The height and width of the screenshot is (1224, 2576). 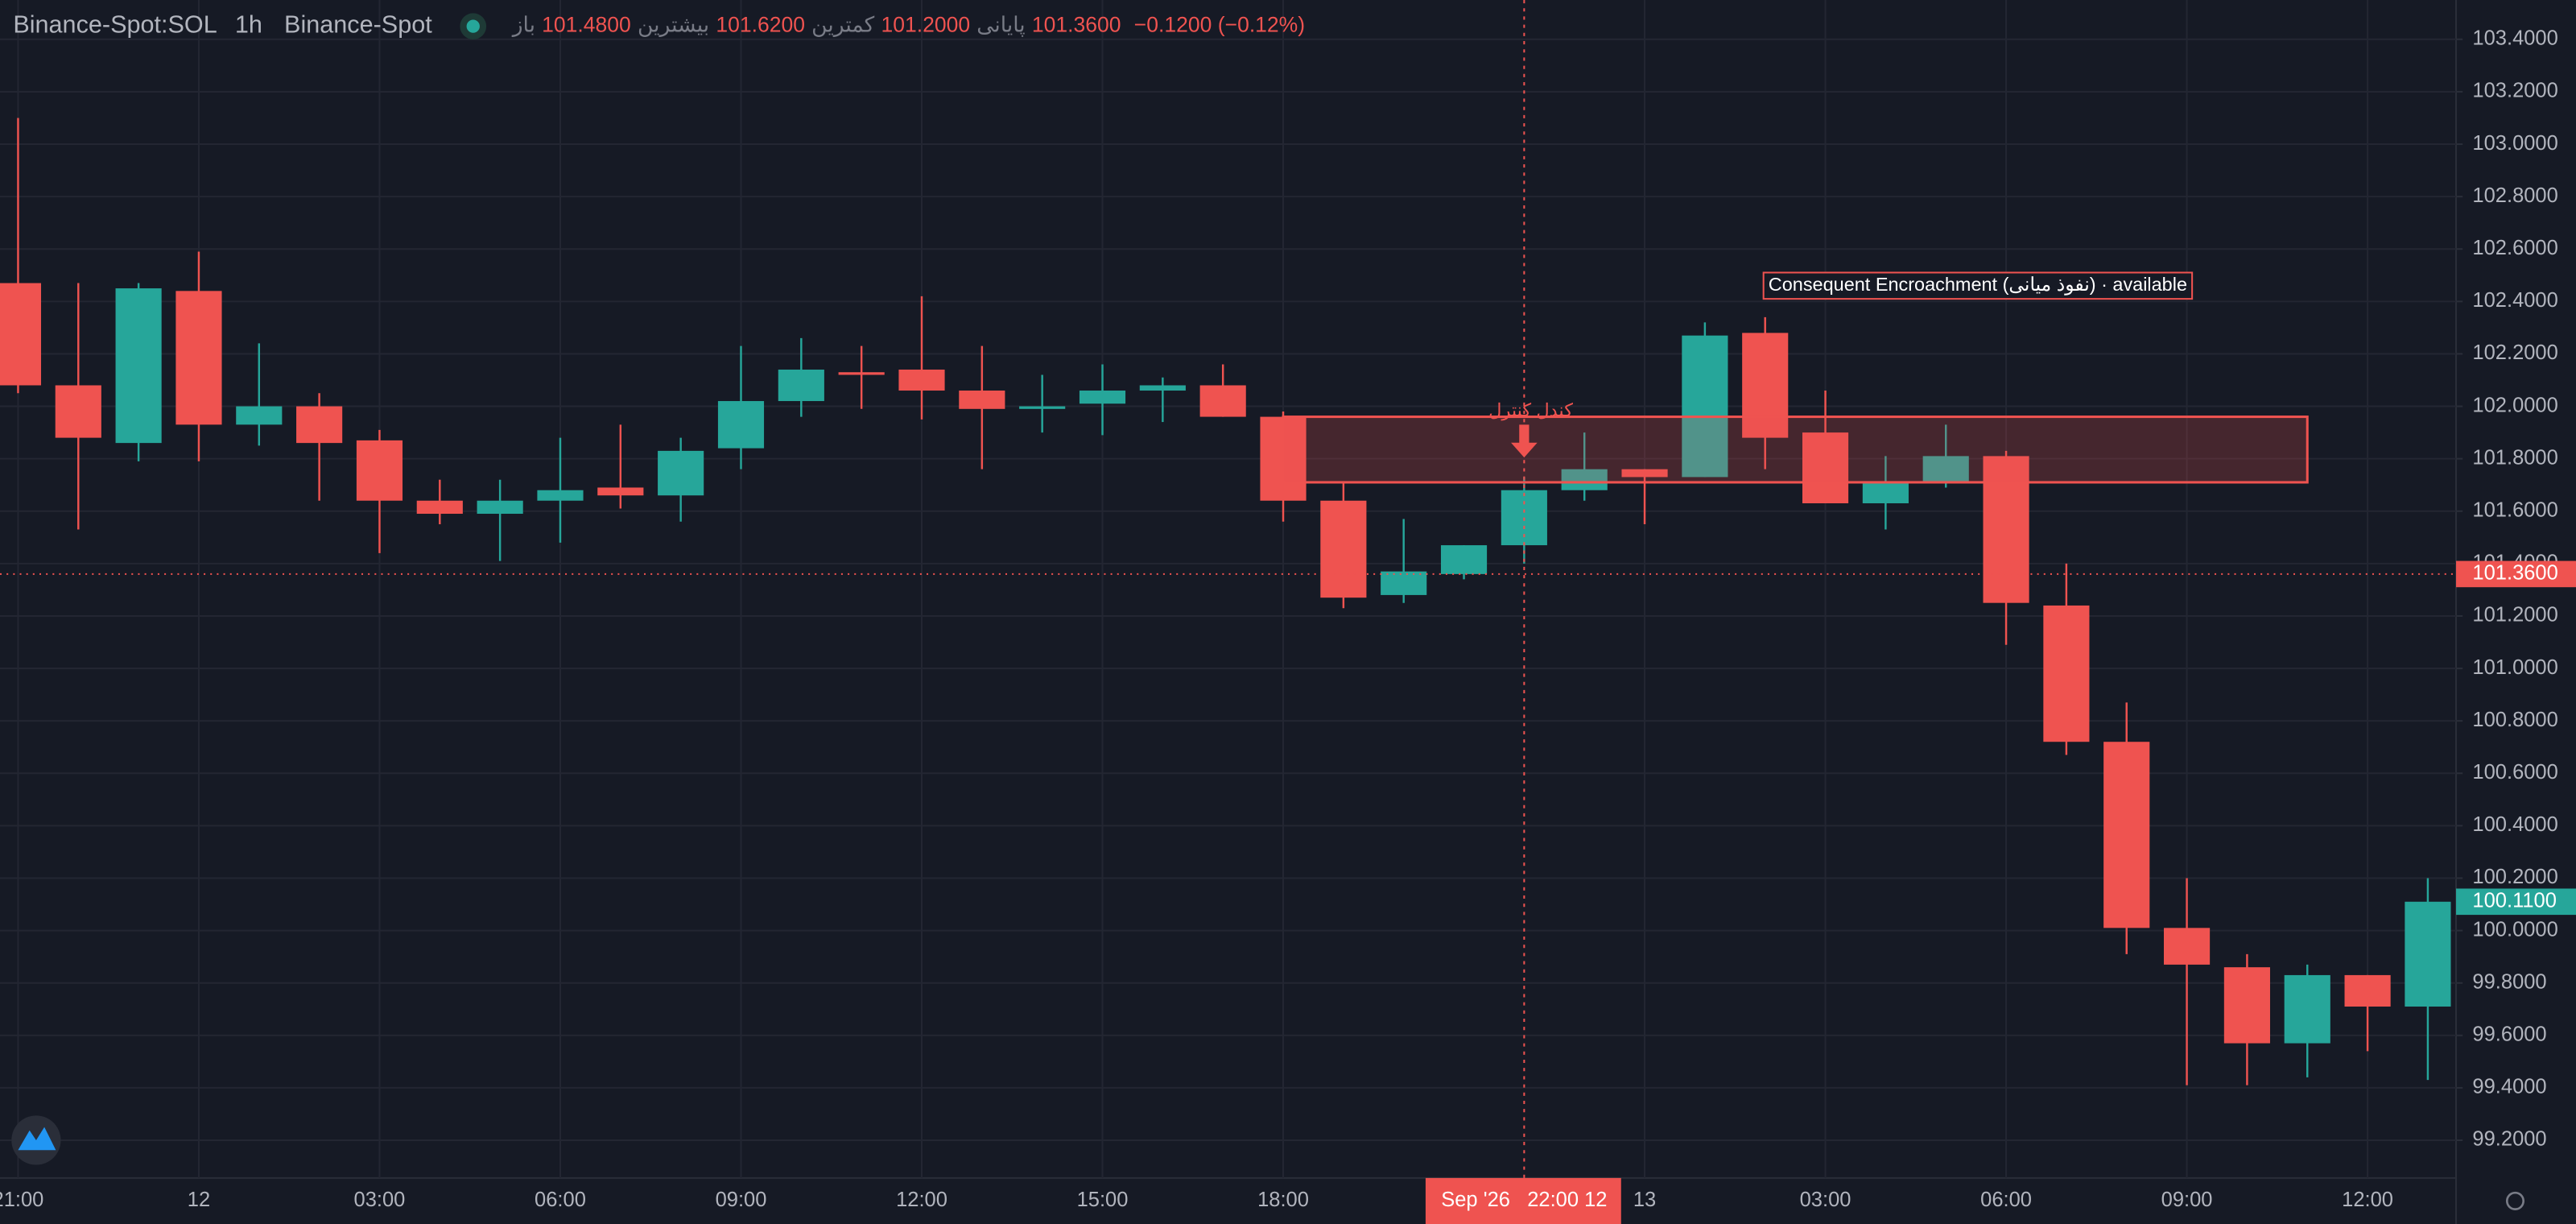 I want to click on zone-label-box, so click(x=1978, y=285).